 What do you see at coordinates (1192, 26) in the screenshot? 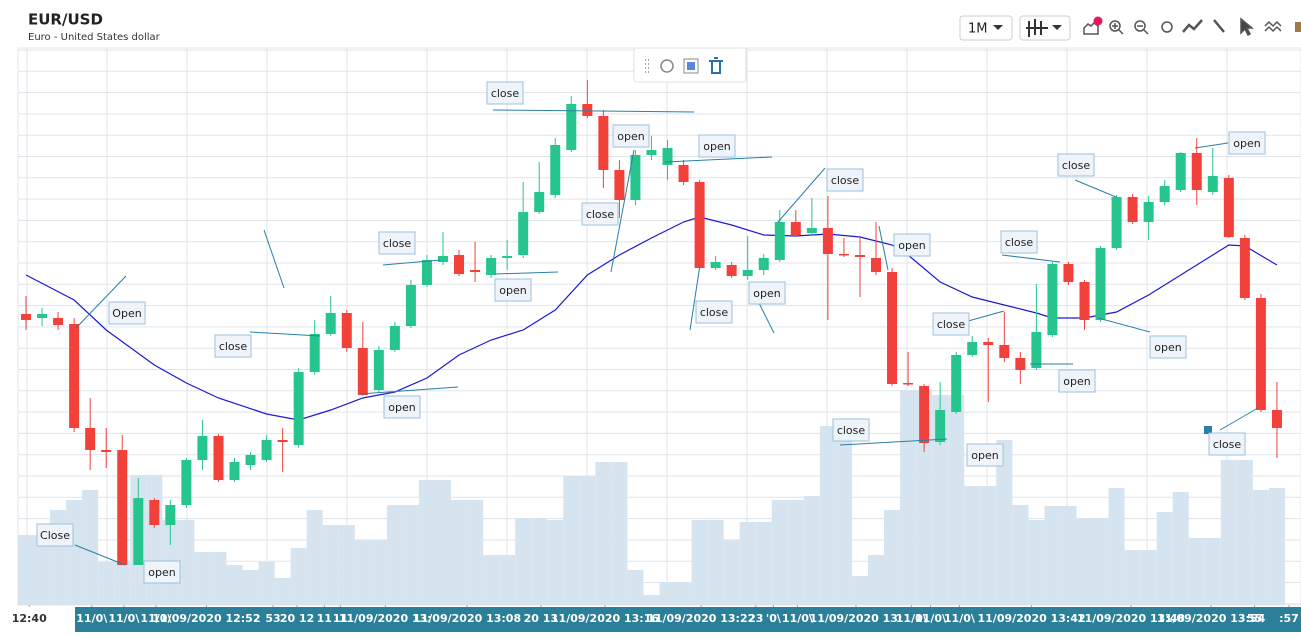
I see `line-tool-button` at bounding box center [1192, 26].